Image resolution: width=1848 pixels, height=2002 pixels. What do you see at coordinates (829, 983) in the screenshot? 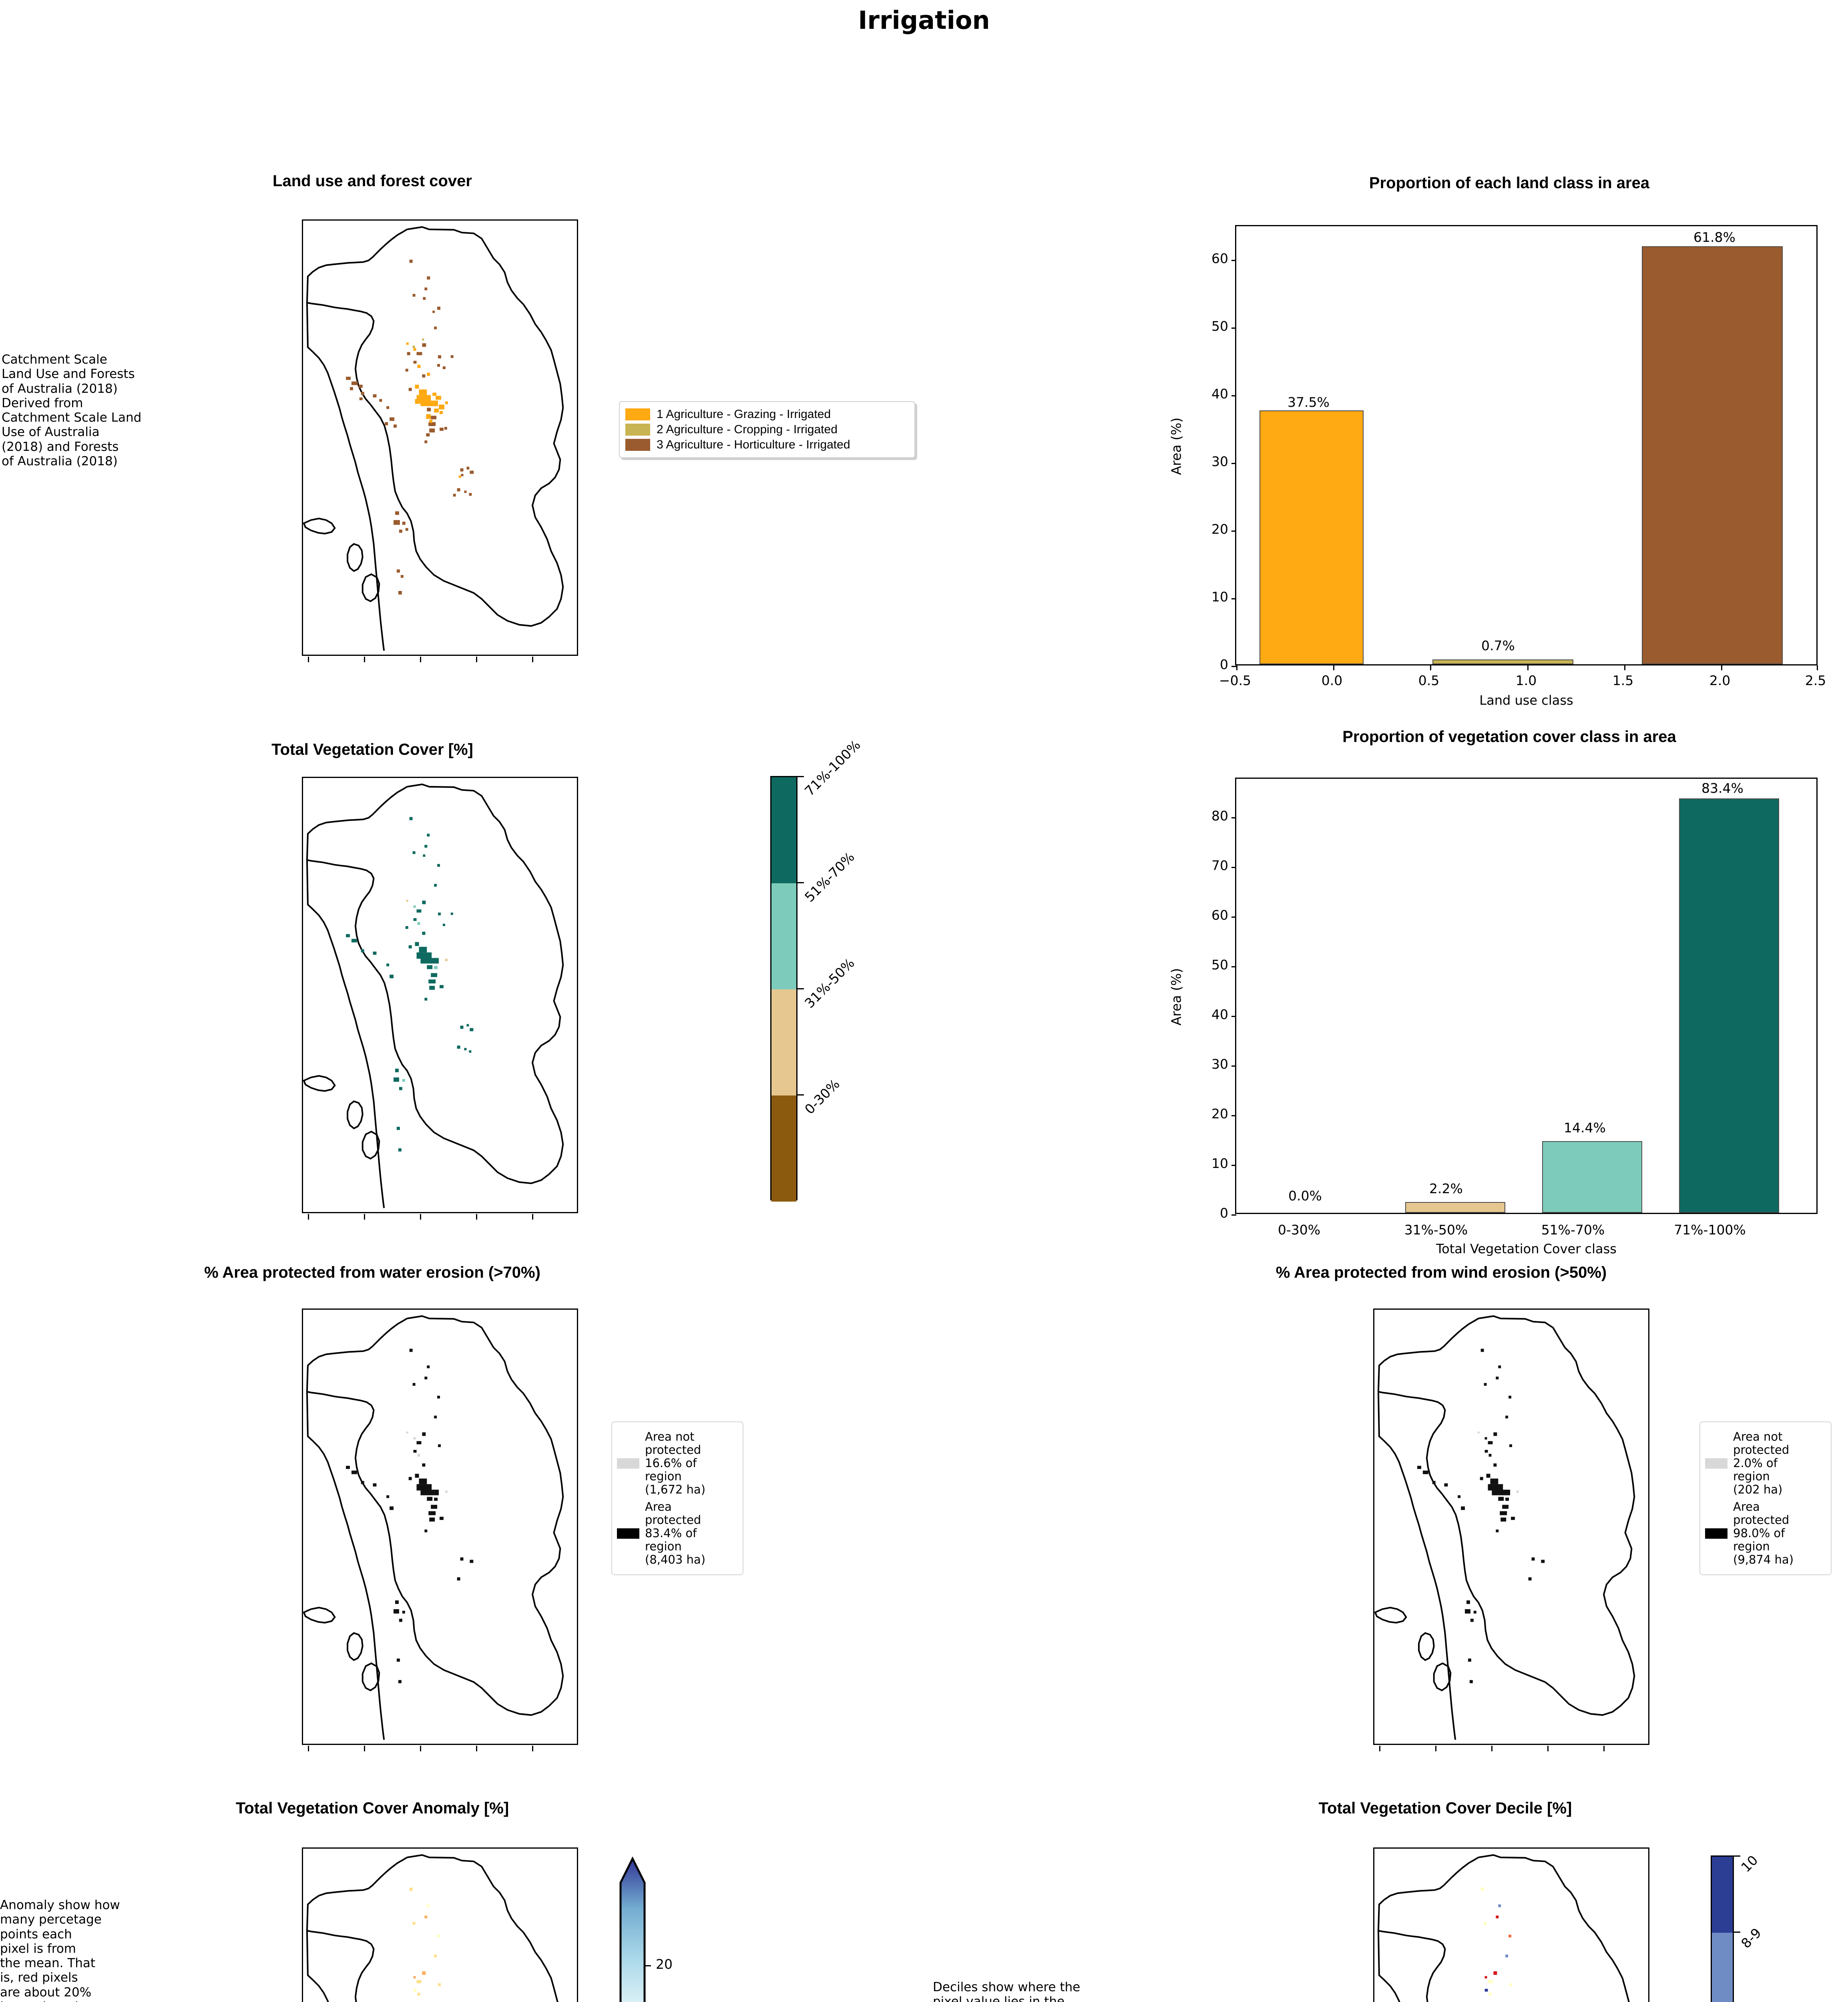
I see `cbar-label-31-50: 31%-50%` at bounding box center [829, 983].